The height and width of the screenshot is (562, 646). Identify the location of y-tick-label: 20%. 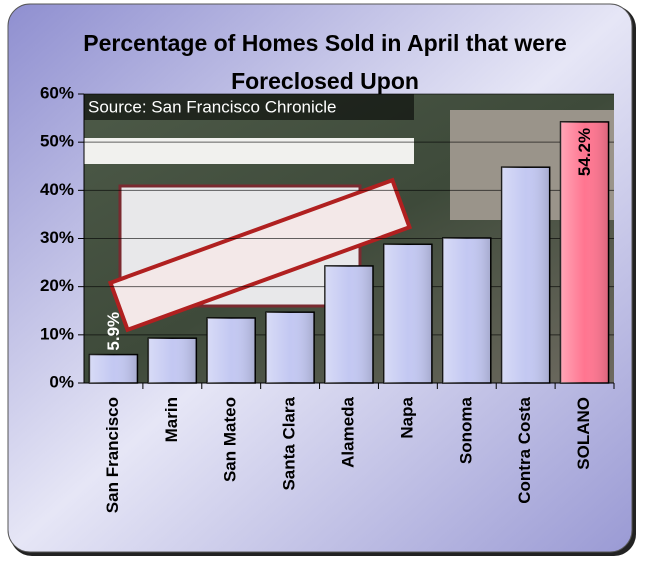
(57, 285).